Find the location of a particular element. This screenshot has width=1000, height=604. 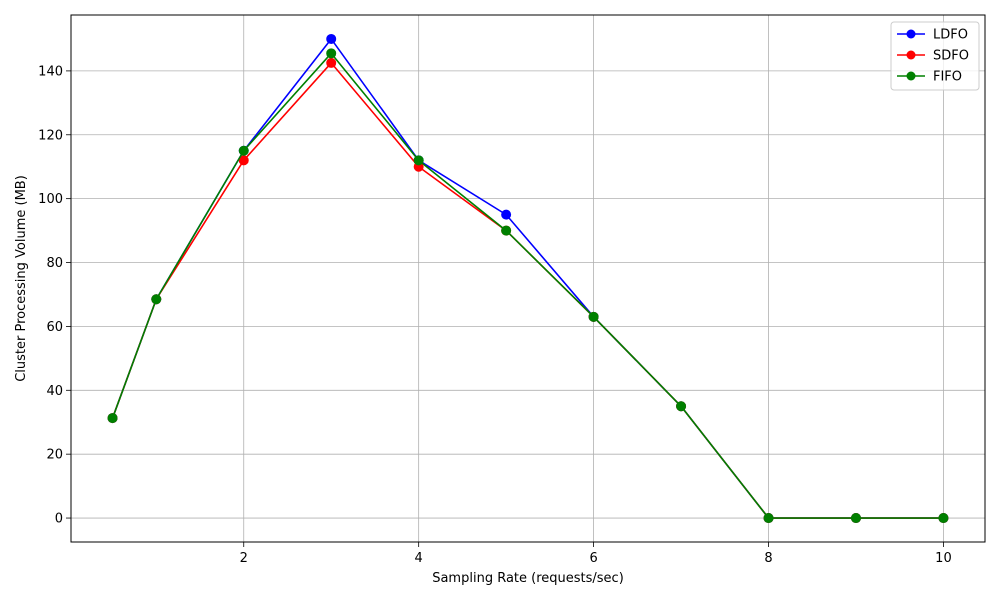

y-axis-label: Cluster Processing Volume (MB) is located at coordinates (21, 278).